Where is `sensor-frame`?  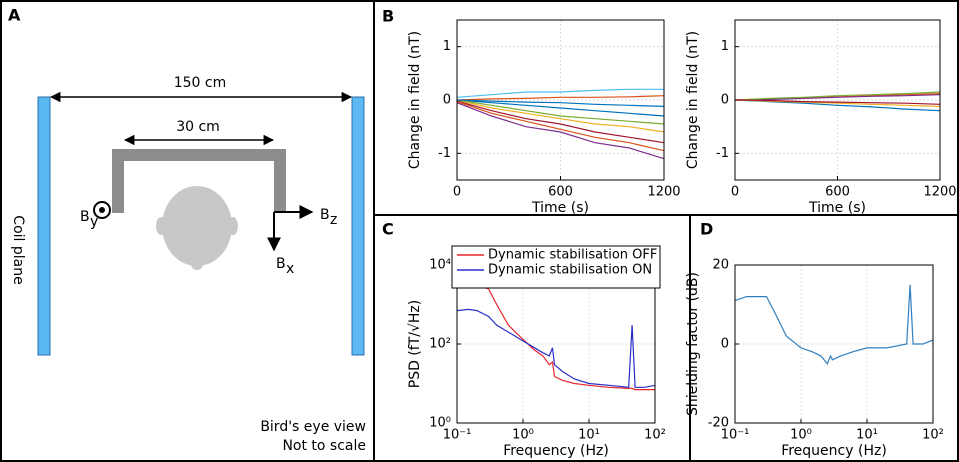 sensor-frame is located at coordinates (199, 181).